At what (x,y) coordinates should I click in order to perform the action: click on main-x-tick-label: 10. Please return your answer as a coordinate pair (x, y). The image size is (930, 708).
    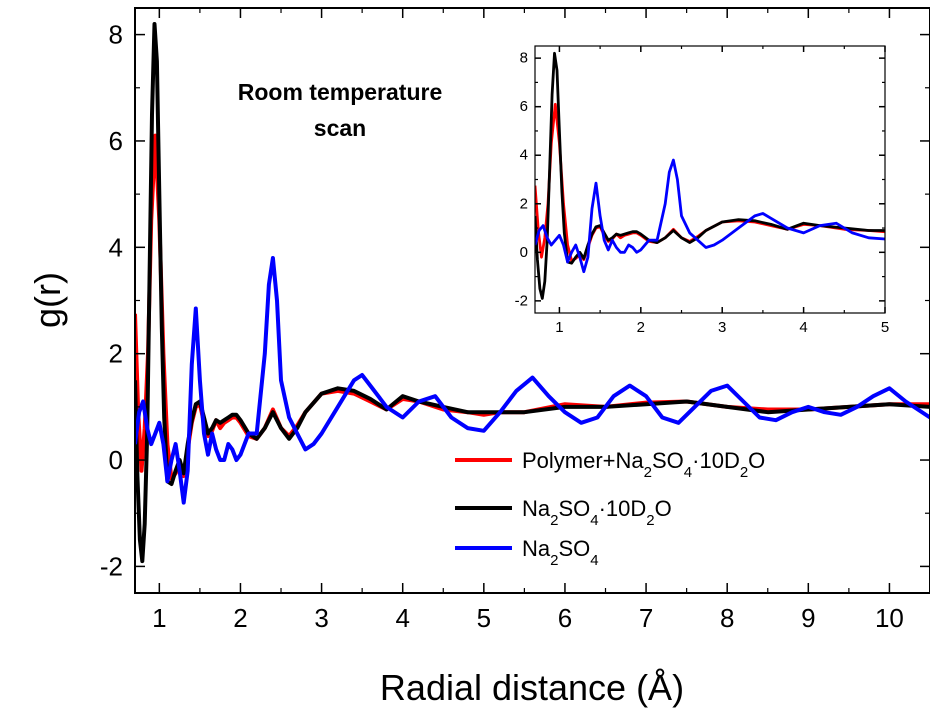
    Looking at the image, I should click on (889, 618).